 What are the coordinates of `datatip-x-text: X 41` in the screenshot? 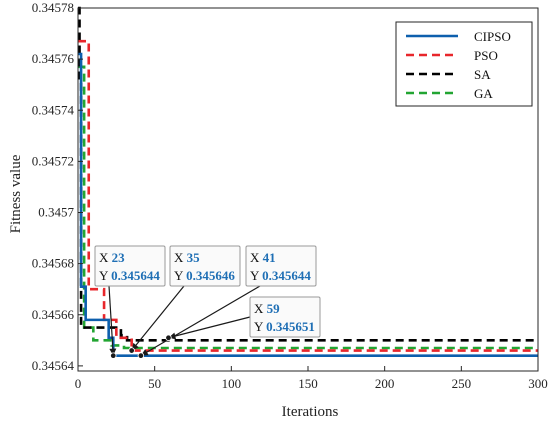 It's located at (263, 257).